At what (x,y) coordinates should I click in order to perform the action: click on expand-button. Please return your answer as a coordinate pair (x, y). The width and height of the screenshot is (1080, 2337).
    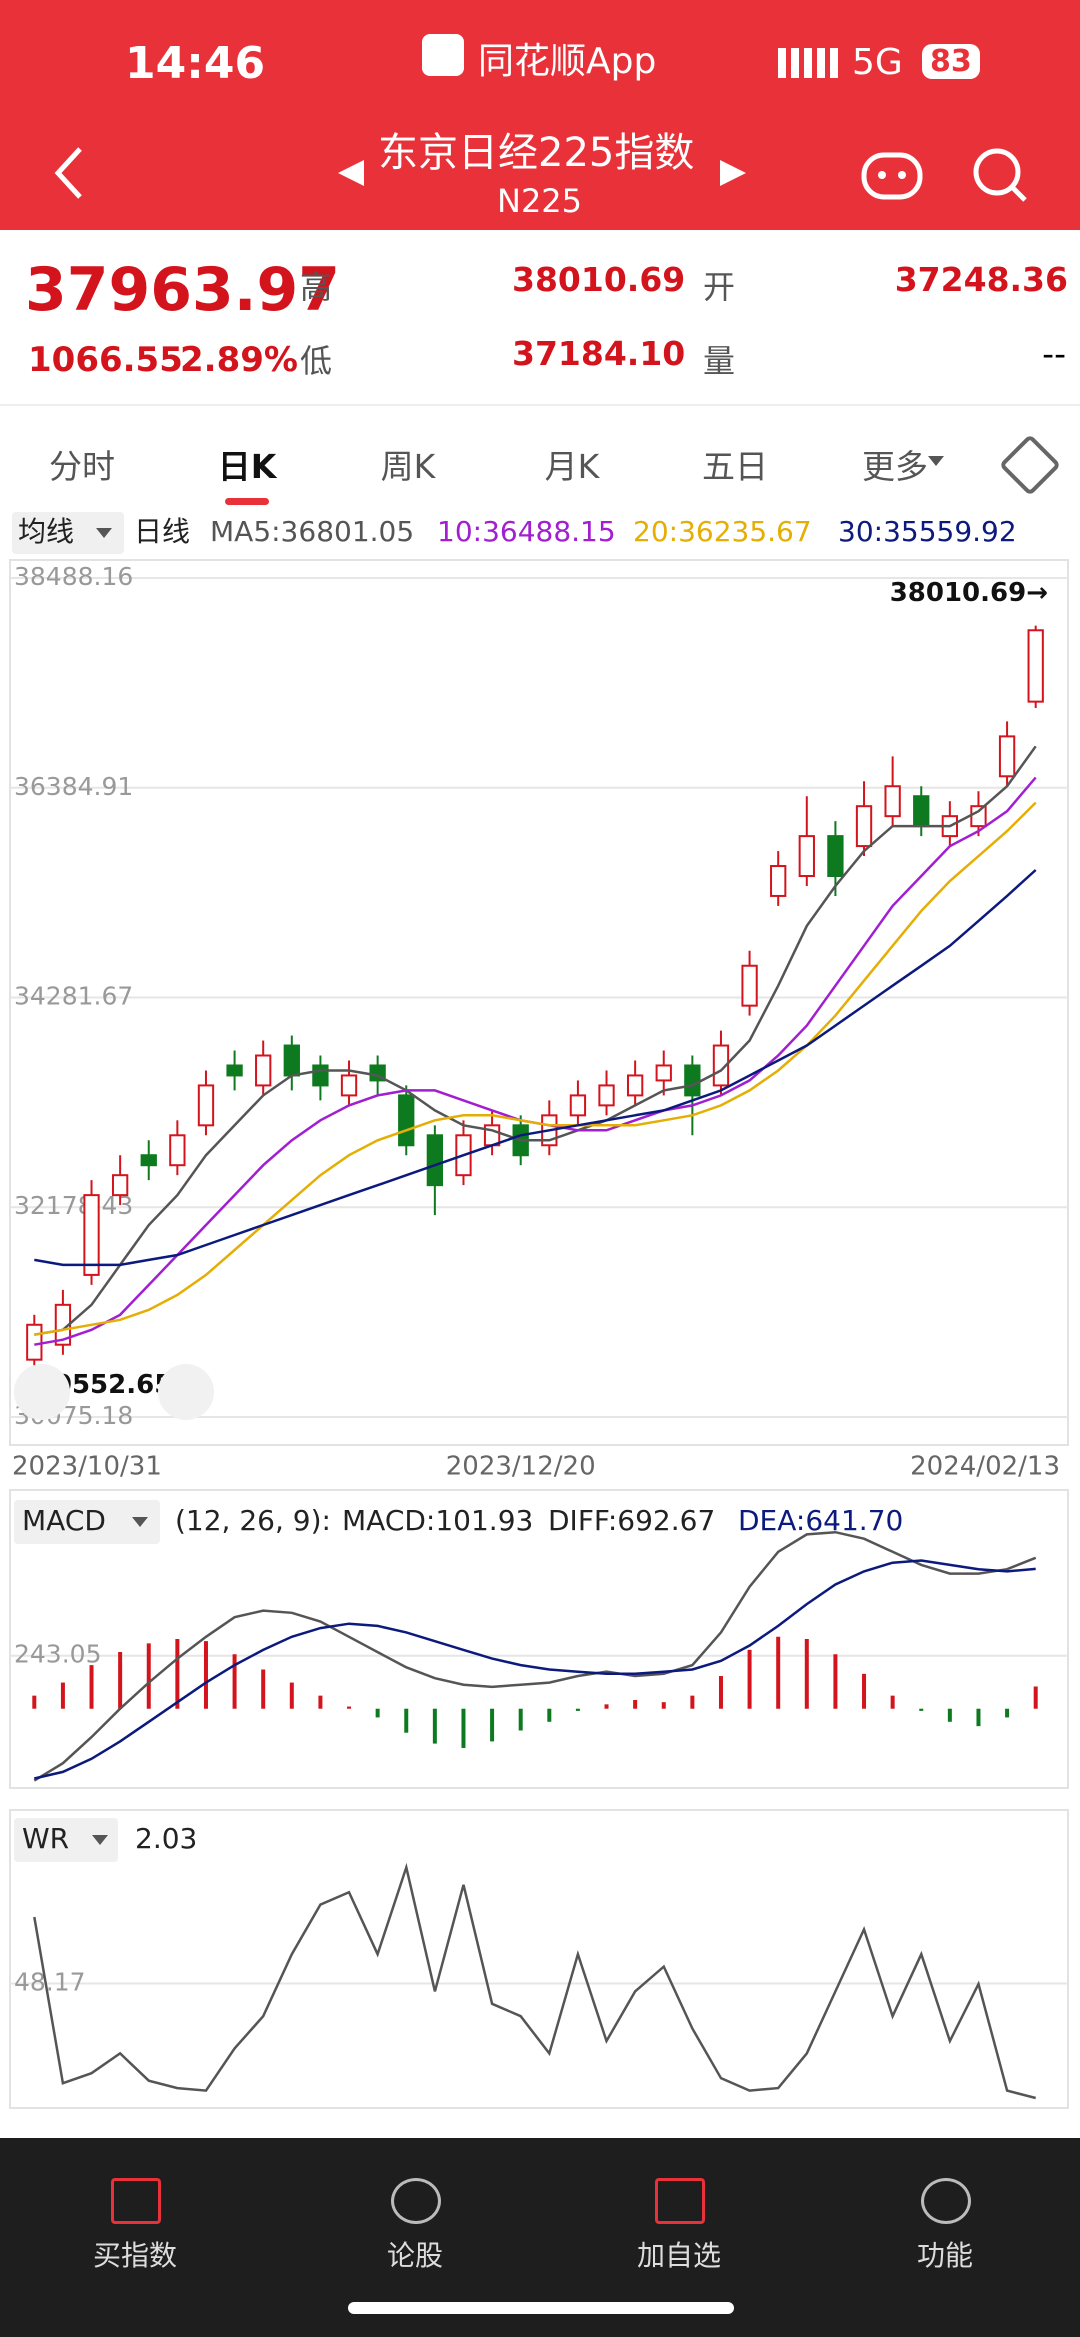
    Looking at the image, I should click on (42, 1392).